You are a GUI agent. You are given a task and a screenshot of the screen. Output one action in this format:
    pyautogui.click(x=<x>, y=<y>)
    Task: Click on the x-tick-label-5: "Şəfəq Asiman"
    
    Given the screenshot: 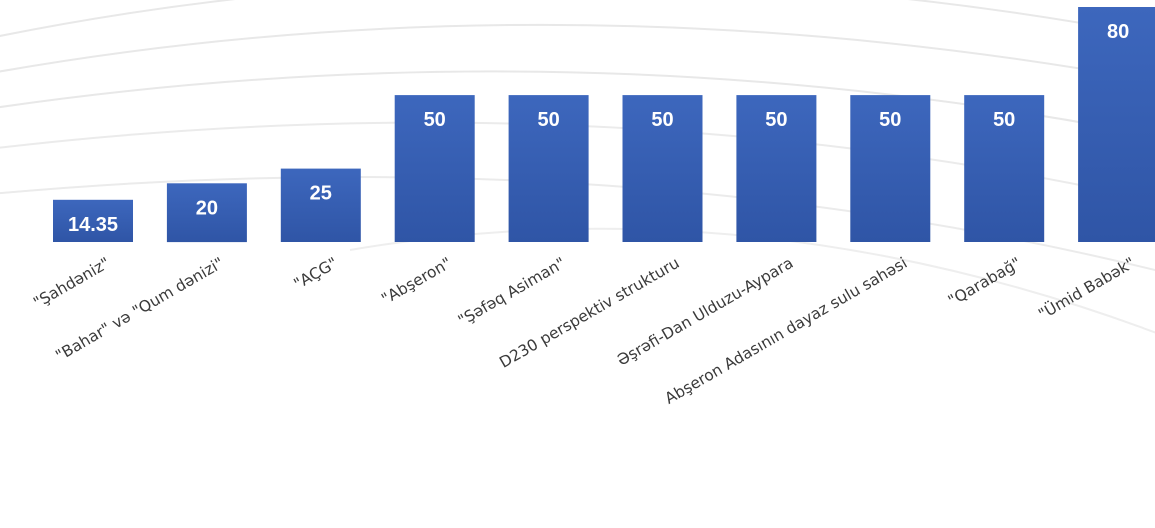 What is the action you would take?
    pyautogui.click(x=512, y=292)
    